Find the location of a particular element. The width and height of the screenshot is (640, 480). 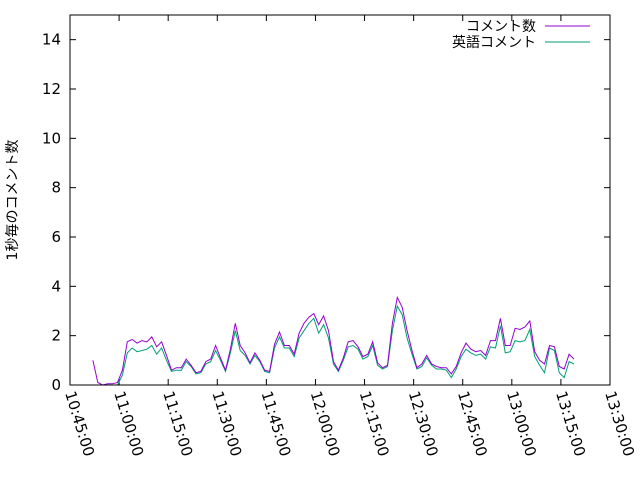

legend-label-0: コメント数 is located at coordinates (501, 27).